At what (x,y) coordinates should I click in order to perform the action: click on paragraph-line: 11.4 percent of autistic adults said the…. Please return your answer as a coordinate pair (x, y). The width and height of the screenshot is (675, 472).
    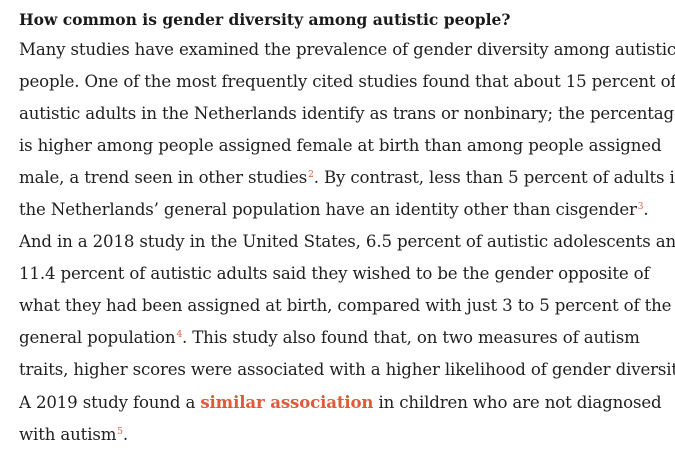
    Looking at the image, I should click on (334, 273).